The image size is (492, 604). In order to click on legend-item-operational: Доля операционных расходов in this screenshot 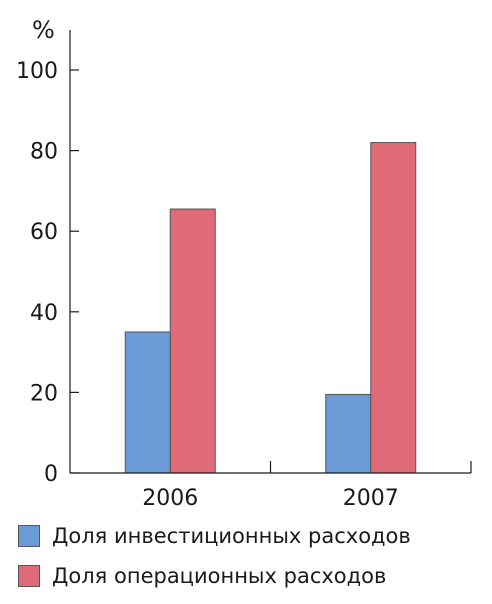, I will do `click(253, 576)`.